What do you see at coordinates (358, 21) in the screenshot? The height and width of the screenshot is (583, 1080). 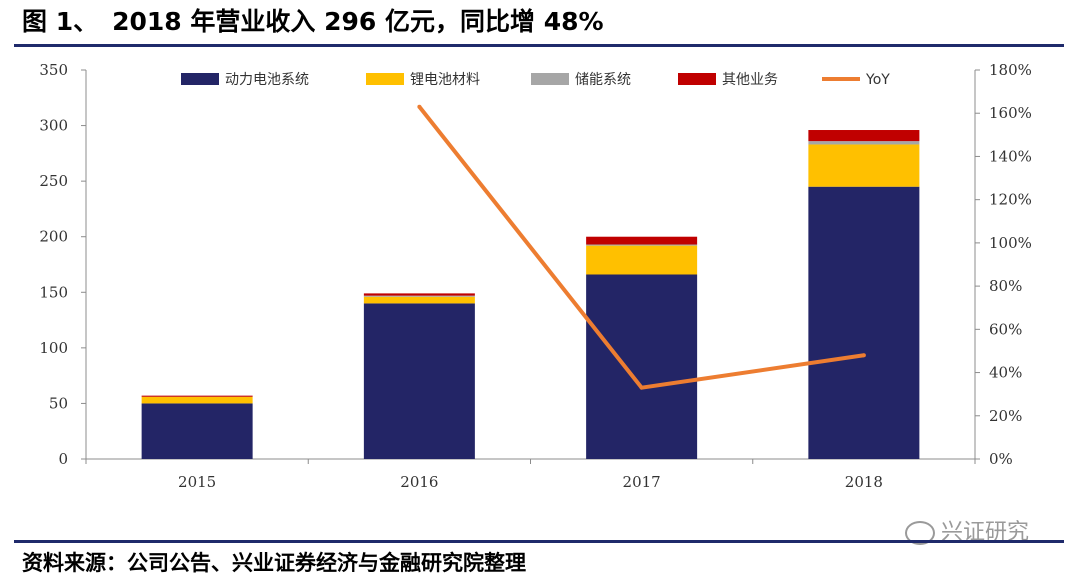 I see `figure-title-text: 2018 年营业收入 296 亿元，同比增 48%` at bounding box center [358, 21].